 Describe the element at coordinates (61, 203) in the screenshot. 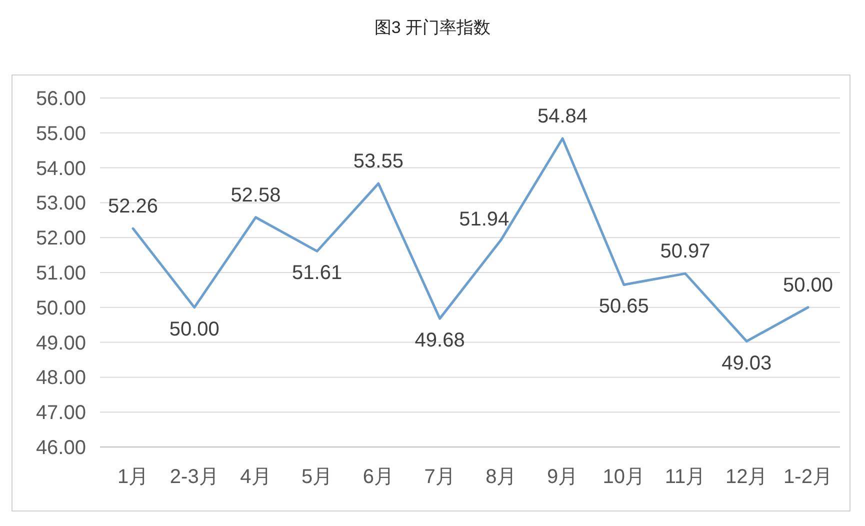

I see `y-tick-label: 53.00` at that location.